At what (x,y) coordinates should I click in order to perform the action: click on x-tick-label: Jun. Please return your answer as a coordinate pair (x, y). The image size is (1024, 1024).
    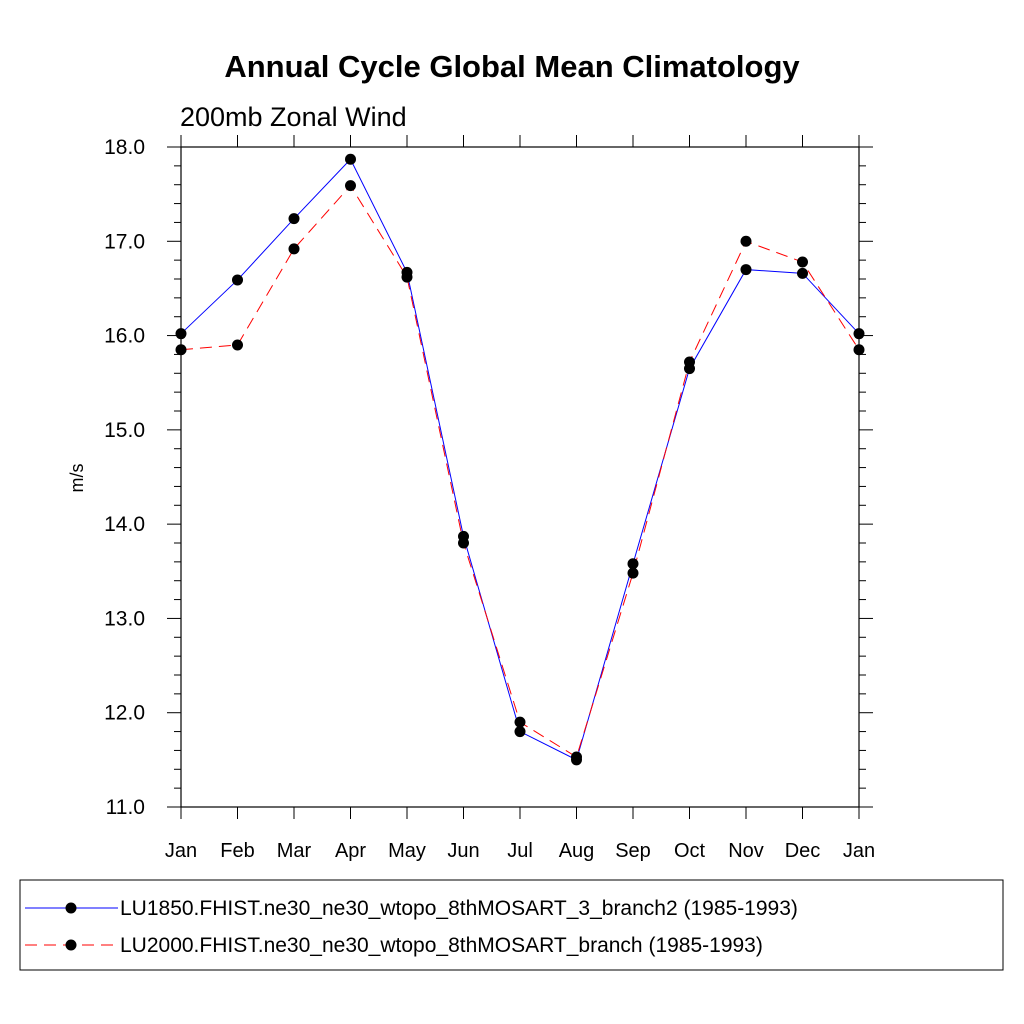
    Looking at the image, I should click on (463, 851).